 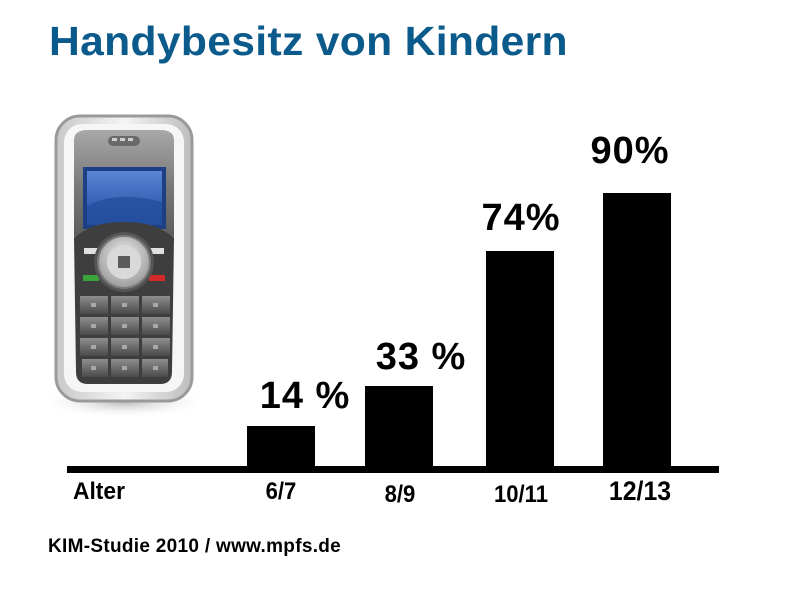 I want to click on bar-value-label: 14 %, so click(x=305, y=396).